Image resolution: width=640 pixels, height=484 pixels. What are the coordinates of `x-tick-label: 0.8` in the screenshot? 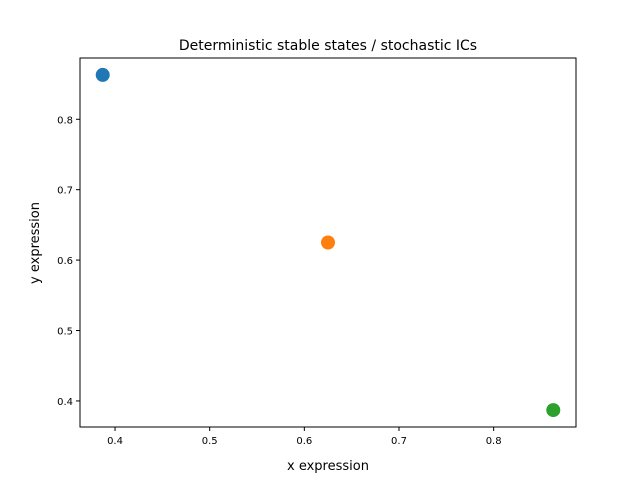 It's located at (494, 441).